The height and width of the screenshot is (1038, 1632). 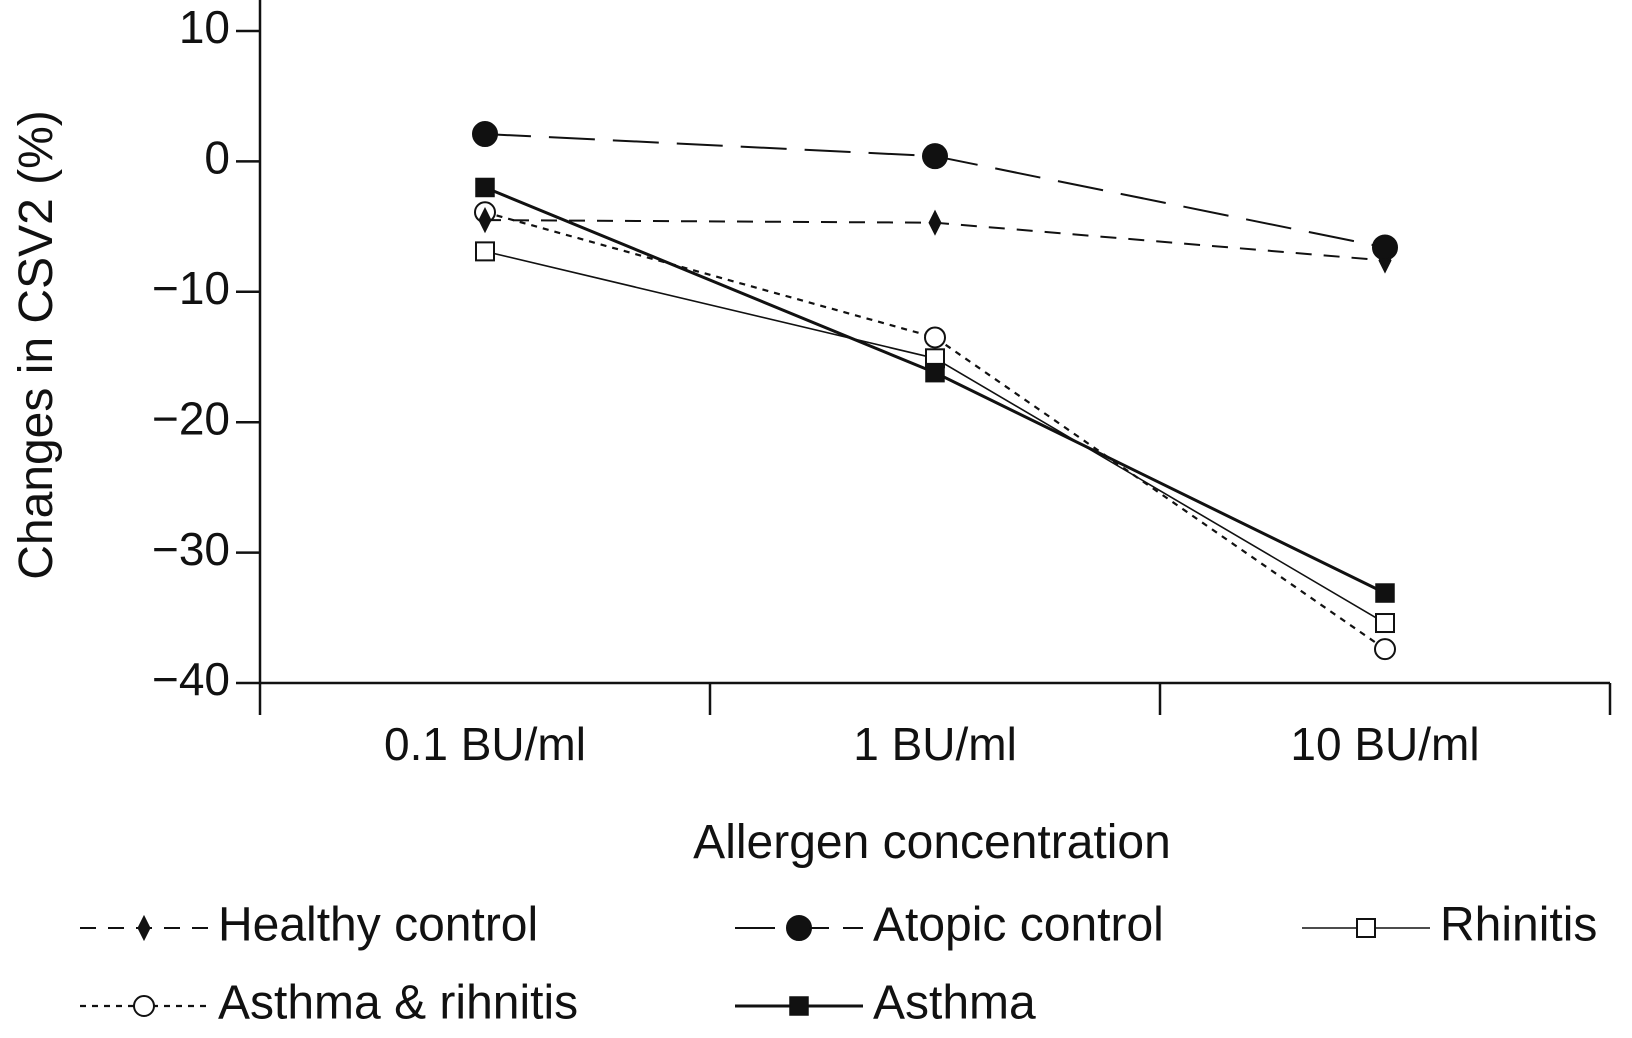 What do you see at coordinates (191, 679) in the screenshot?
I see `y-tick-label: −40` at bounding box center [191, 679].